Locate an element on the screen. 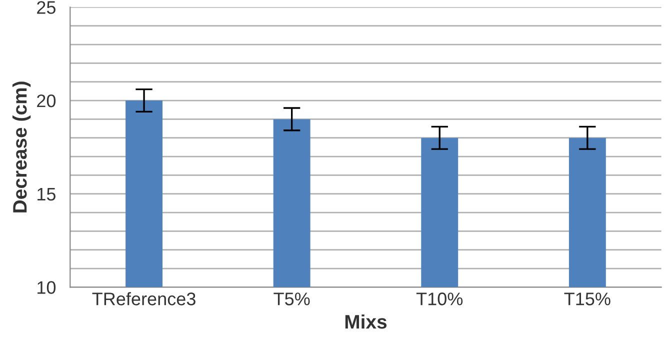 This screenshot has height=359, width=668. x-tick-label: T5% is located at coordinates (292, 299).